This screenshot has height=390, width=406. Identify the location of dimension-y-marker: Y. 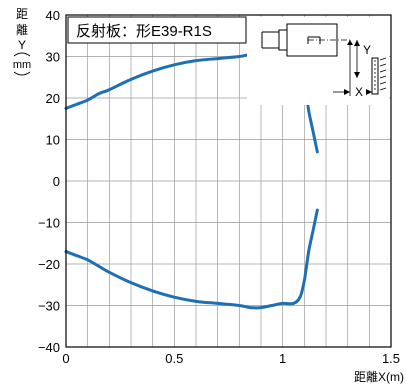
(359, 59).